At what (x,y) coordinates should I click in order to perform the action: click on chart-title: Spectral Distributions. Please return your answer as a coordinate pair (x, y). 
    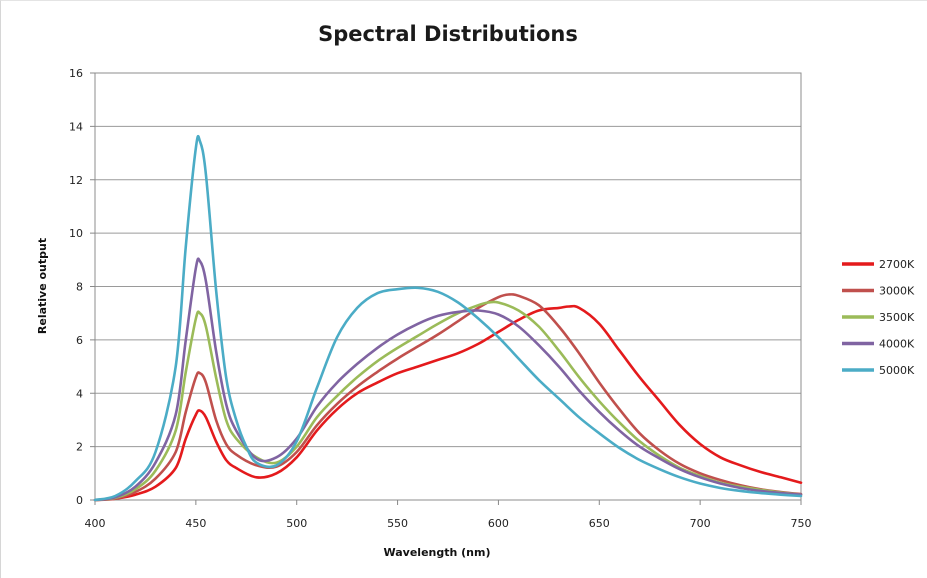
    Looking at the image, I should click on (448, 34).